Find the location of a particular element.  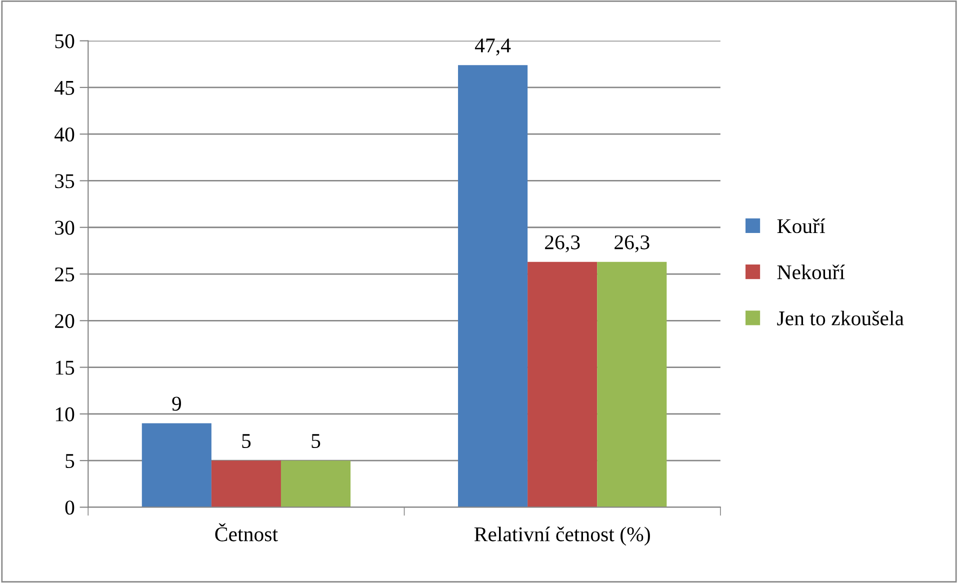

y-tick-label: 50 is located at coordinates (64, 41).